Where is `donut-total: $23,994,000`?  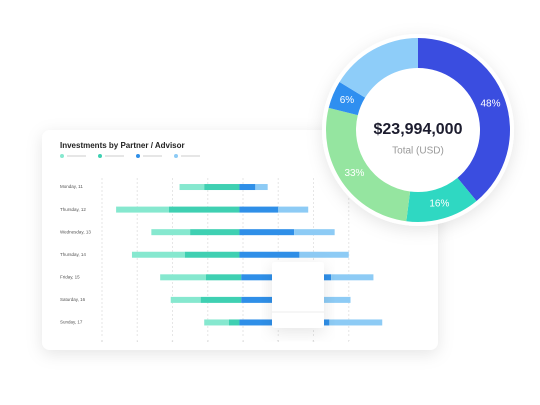
donut-total: $23,994,000 is located at coordinates (418, 129).